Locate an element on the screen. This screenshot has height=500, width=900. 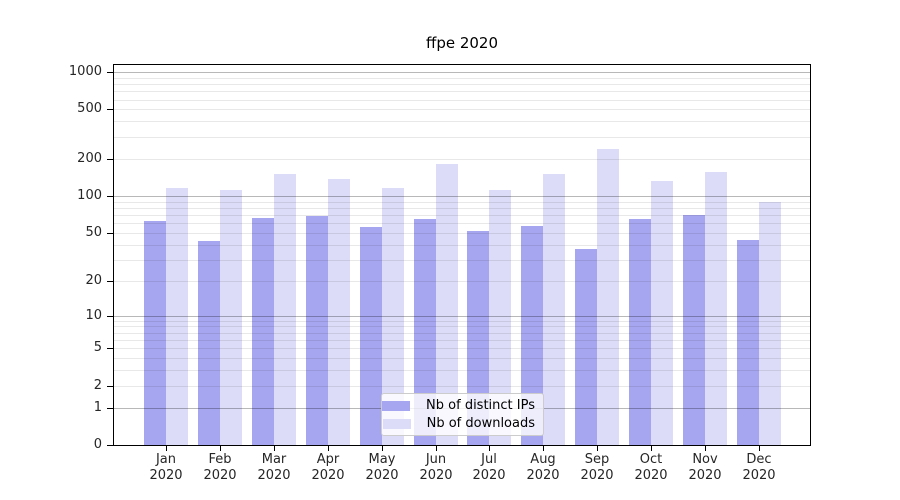
legend-label-downloads: Nb of downloads is located at coordinates (480, 423).